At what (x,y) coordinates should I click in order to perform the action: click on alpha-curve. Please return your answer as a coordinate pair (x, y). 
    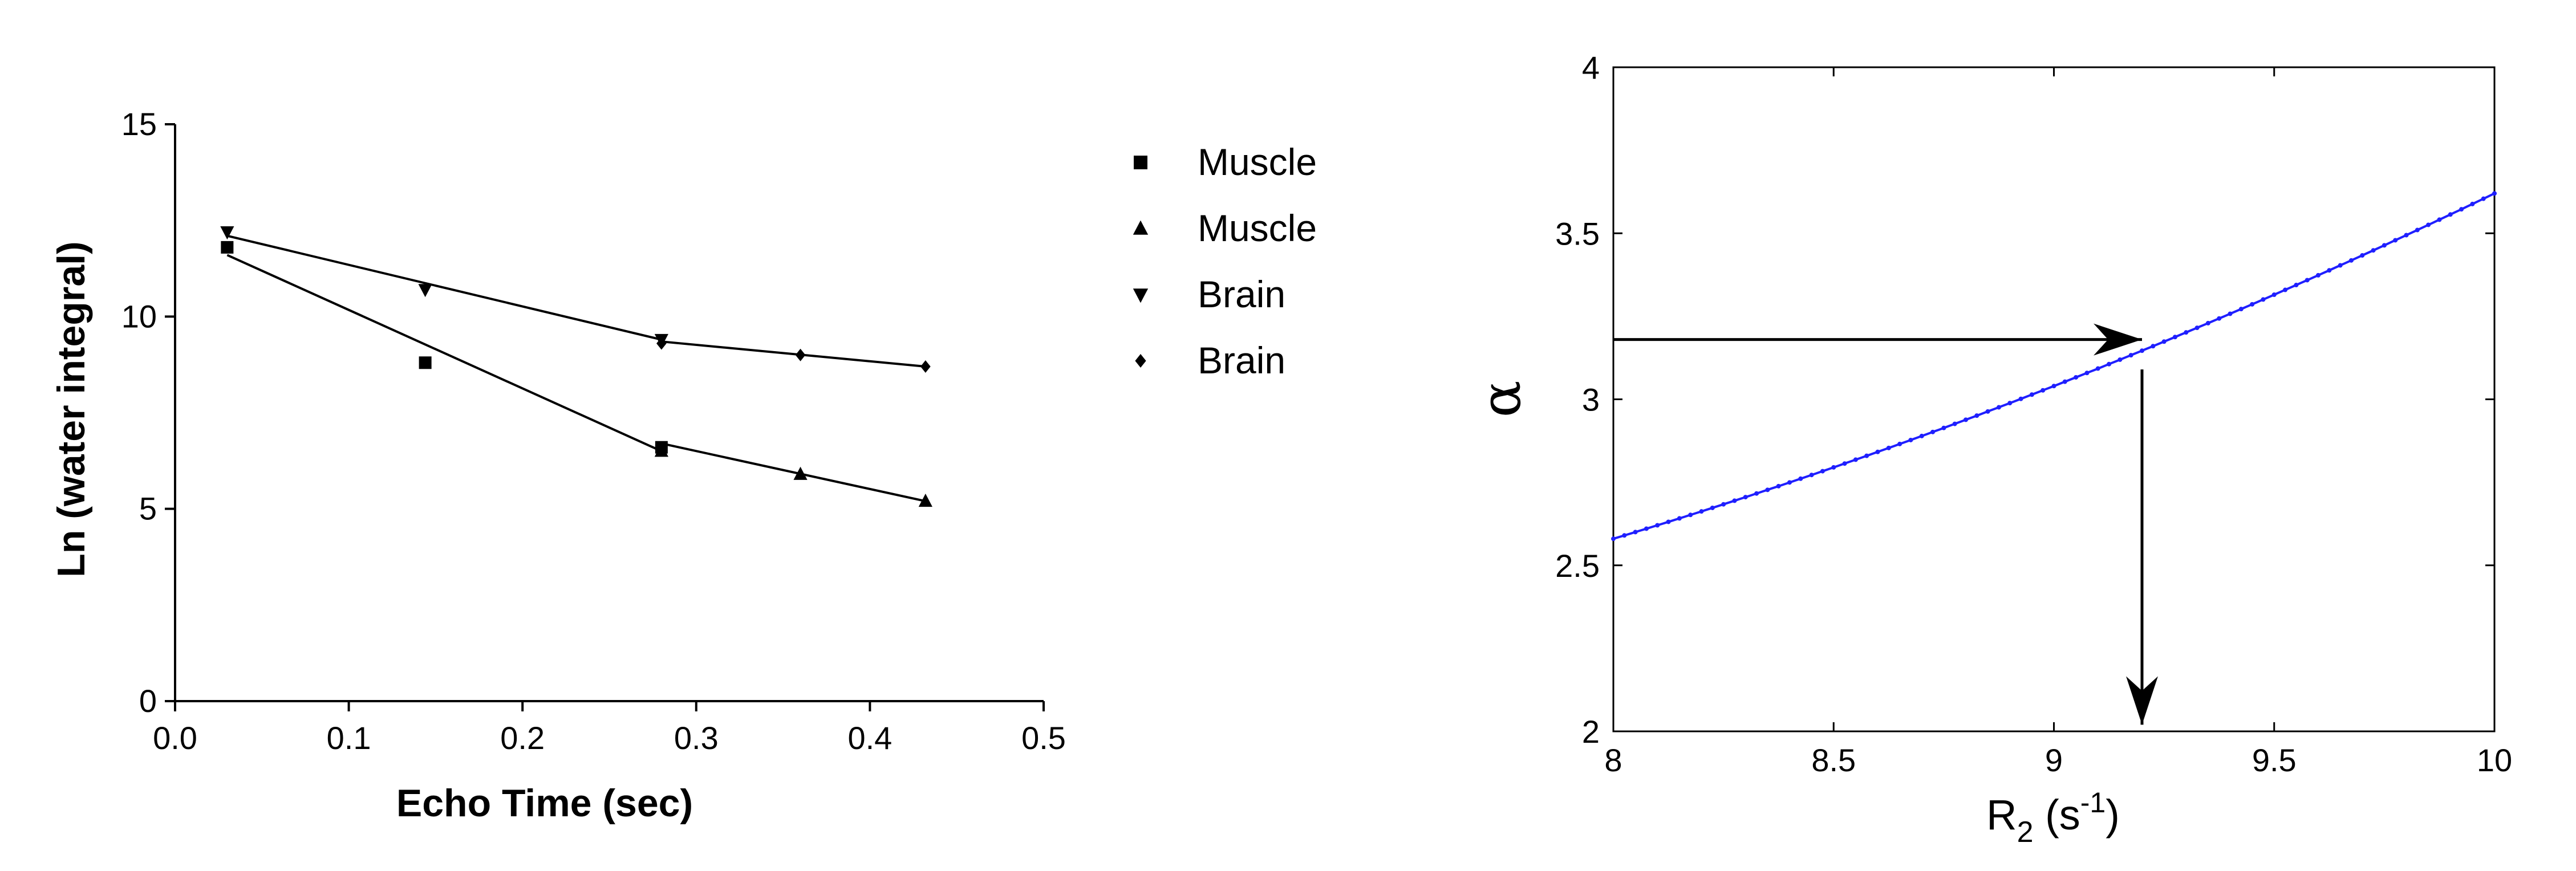
    Looking at the image, I should click on (2054, 366).